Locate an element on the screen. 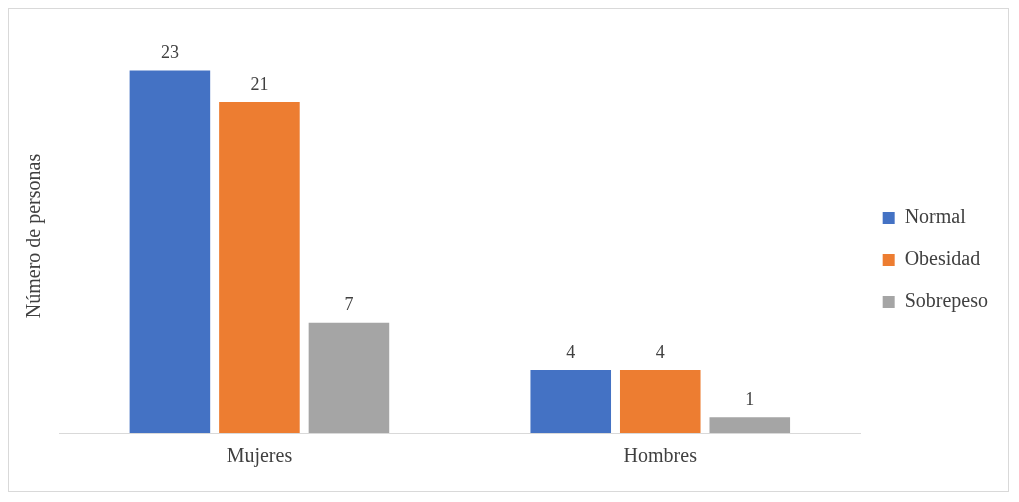  legend-label: Obesidad is located at coordinates (942, 258).